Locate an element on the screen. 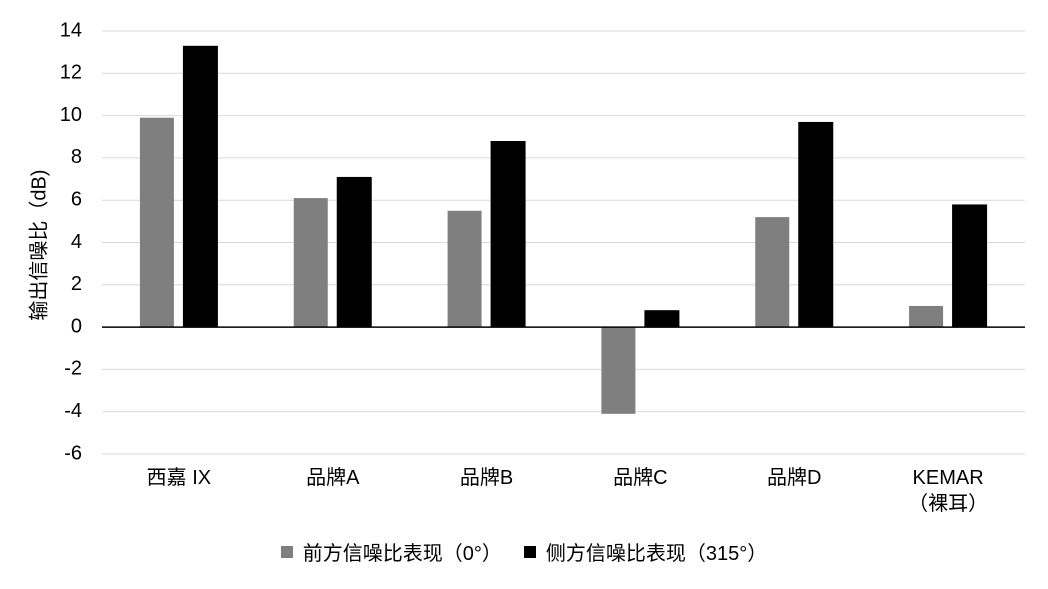  legend-item: 前方信噪比表现（0°） is located at coordinates (391, 551).